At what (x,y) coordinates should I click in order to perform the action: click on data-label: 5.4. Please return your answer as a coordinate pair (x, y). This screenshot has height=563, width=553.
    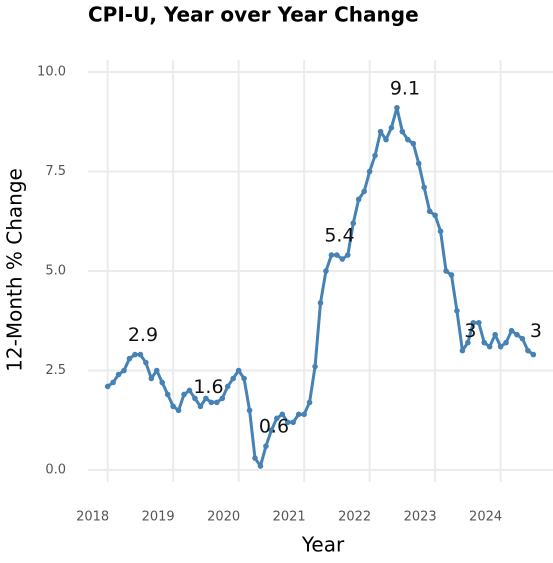
    Looking at the image, I should click on (339, 236).